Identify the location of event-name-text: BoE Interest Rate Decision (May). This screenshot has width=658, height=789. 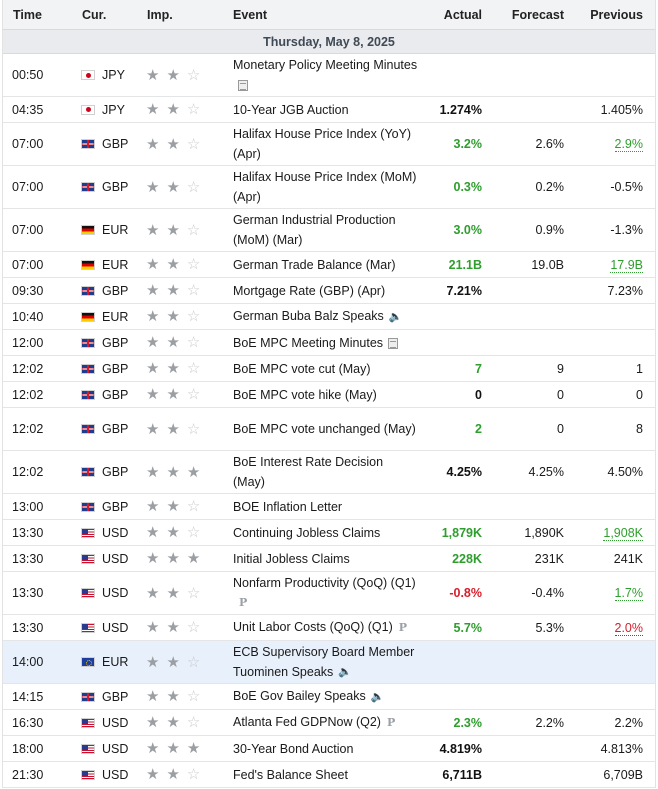
(308, 472).